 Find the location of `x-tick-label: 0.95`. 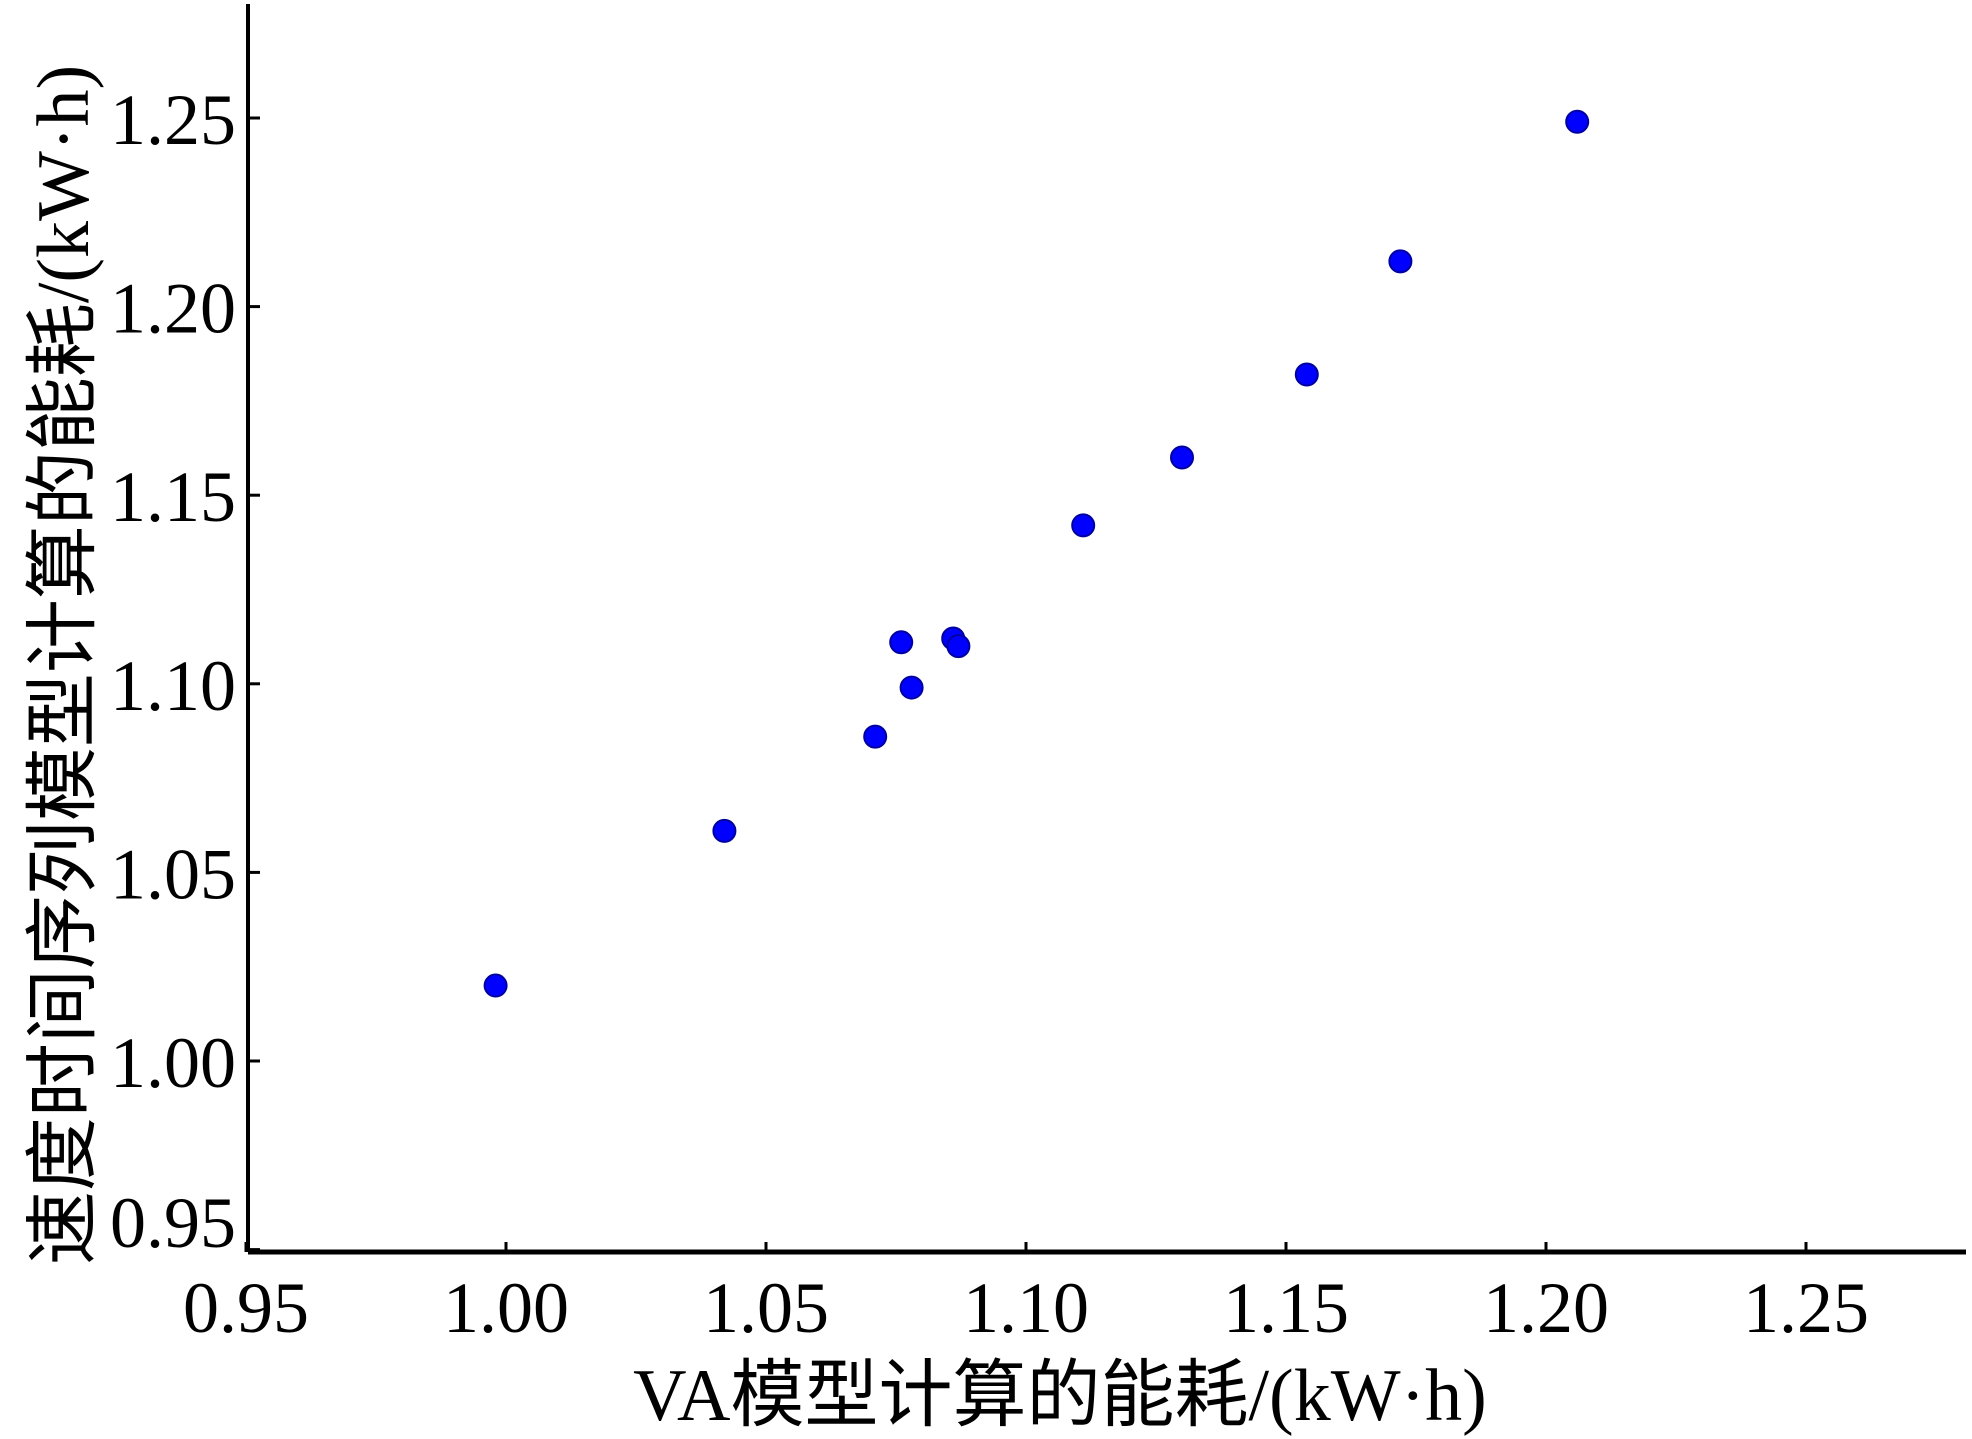

x-tick-label: 0.95 is located at coordinates (246, 1308).